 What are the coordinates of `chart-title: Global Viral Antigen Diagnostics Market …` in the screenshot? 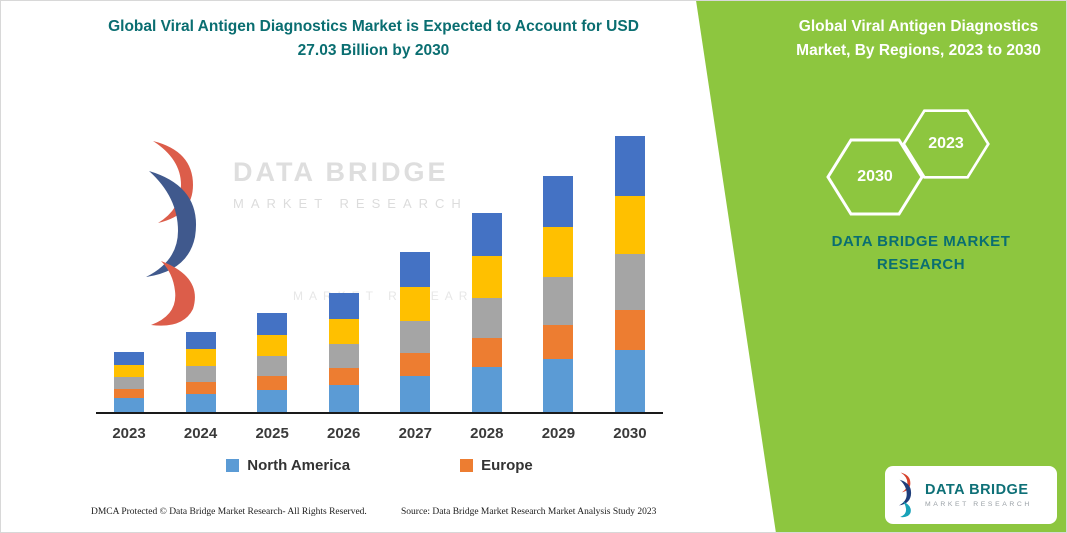 It's located at (373, 39).